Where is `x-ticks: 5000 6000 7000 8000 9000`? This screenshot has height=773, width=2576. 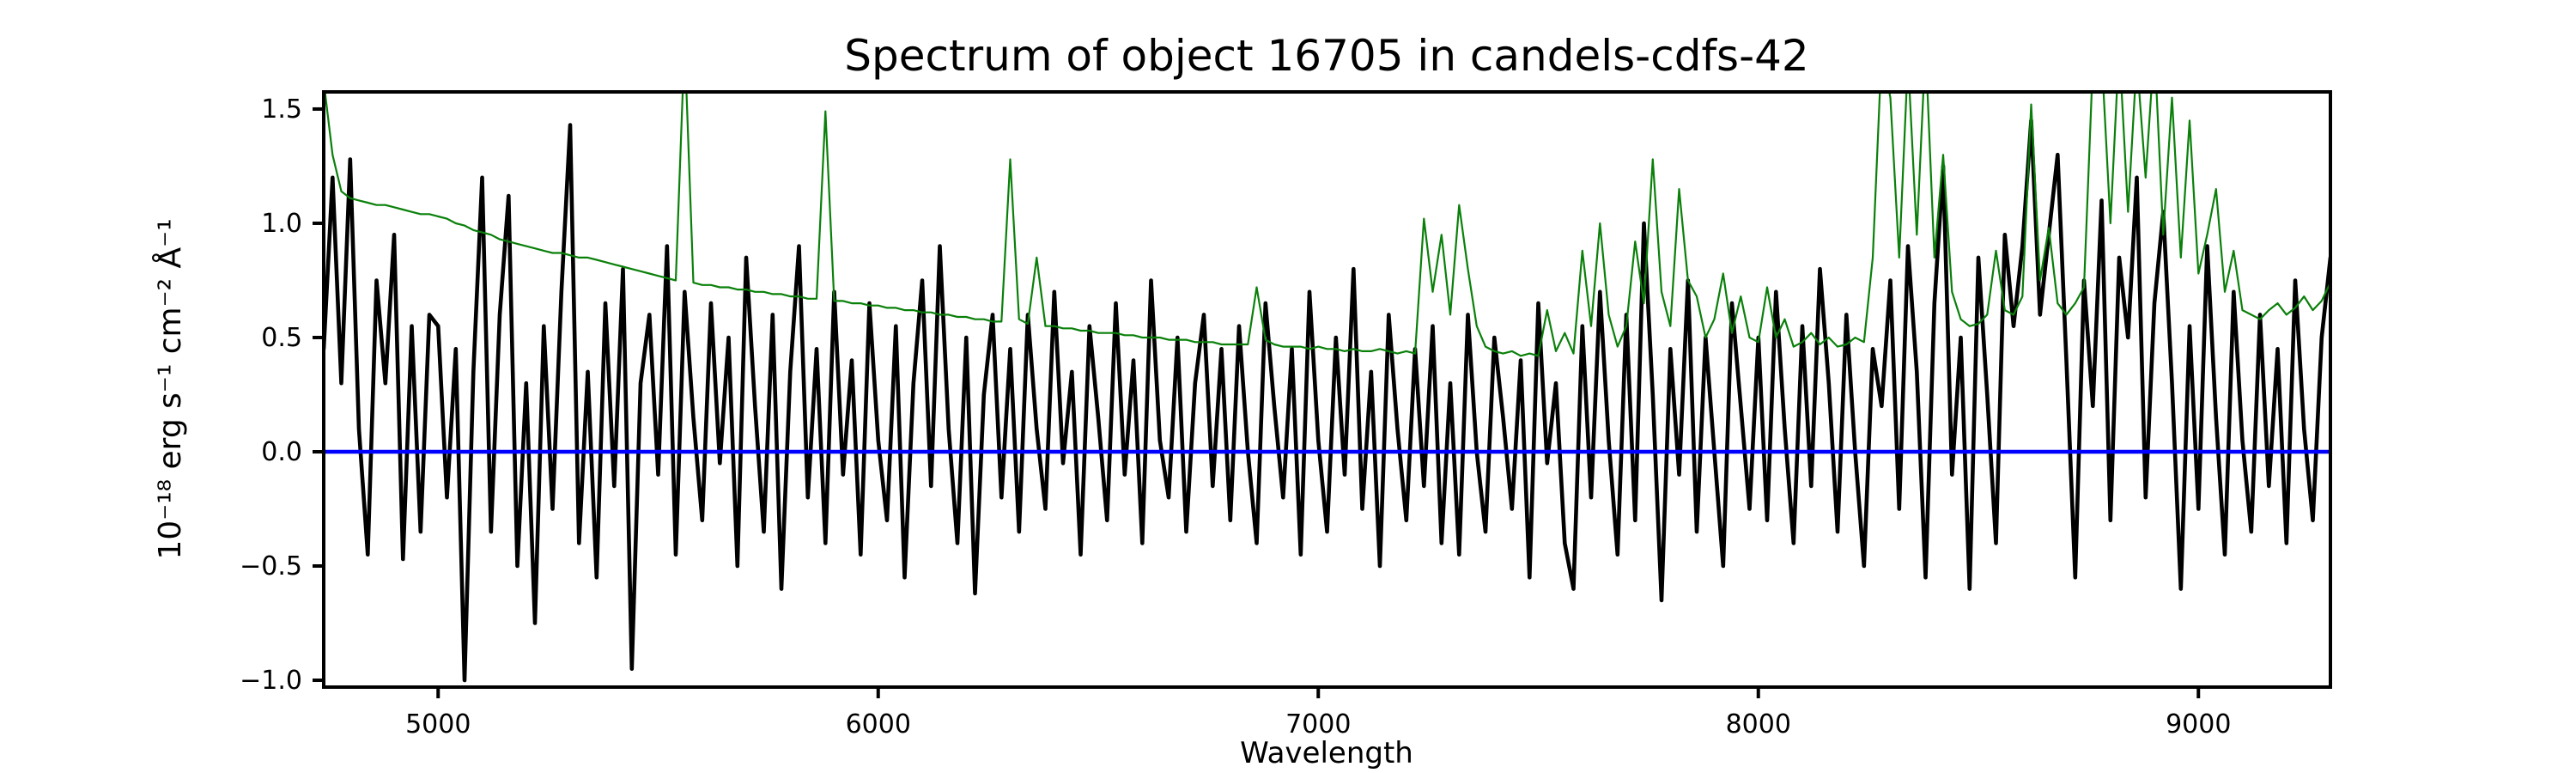 x-ticks: 5000 6000 7000 8000 9000 is located at coordinates (1318, 713).